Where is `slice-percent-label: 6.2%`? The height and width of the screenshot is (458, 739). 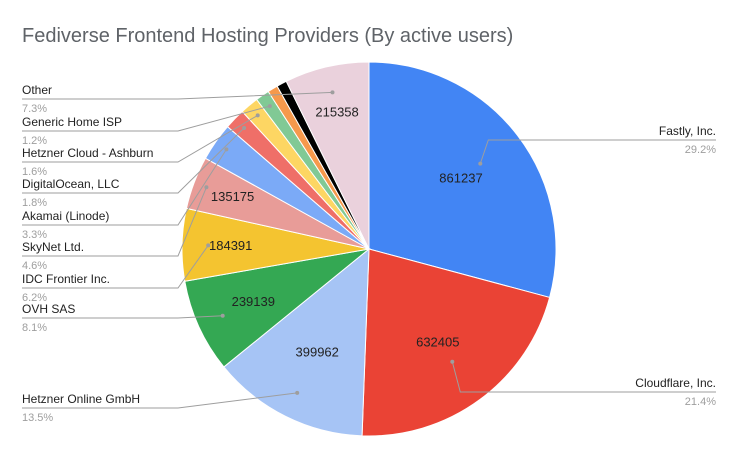
slice-percent-label: 6.2% is located at coordinates (34, 298).